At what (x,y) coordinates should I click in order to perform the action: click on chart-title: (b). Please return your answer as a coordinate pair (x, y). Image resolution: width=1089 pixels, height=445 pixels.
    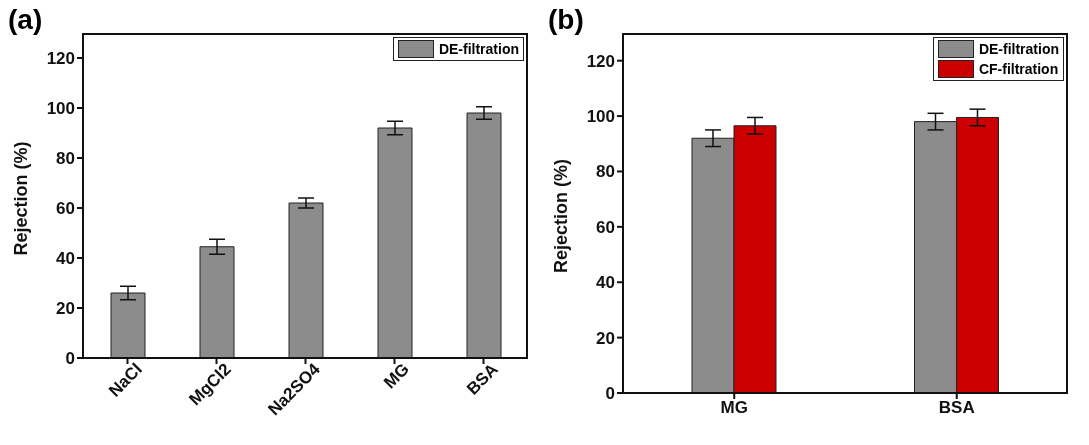
    Looking at the image, I should click on (566, 20).